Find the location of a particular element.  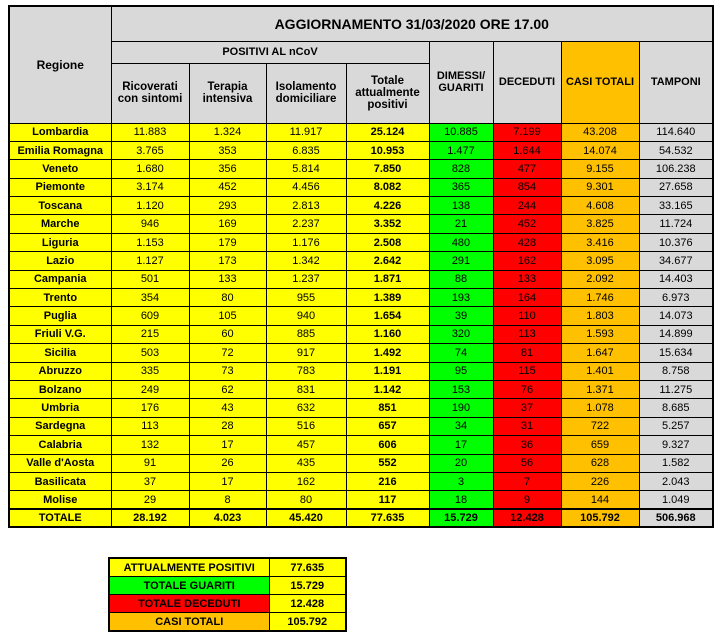

cell-value: 14.074 is located at coordinates (600, 150).